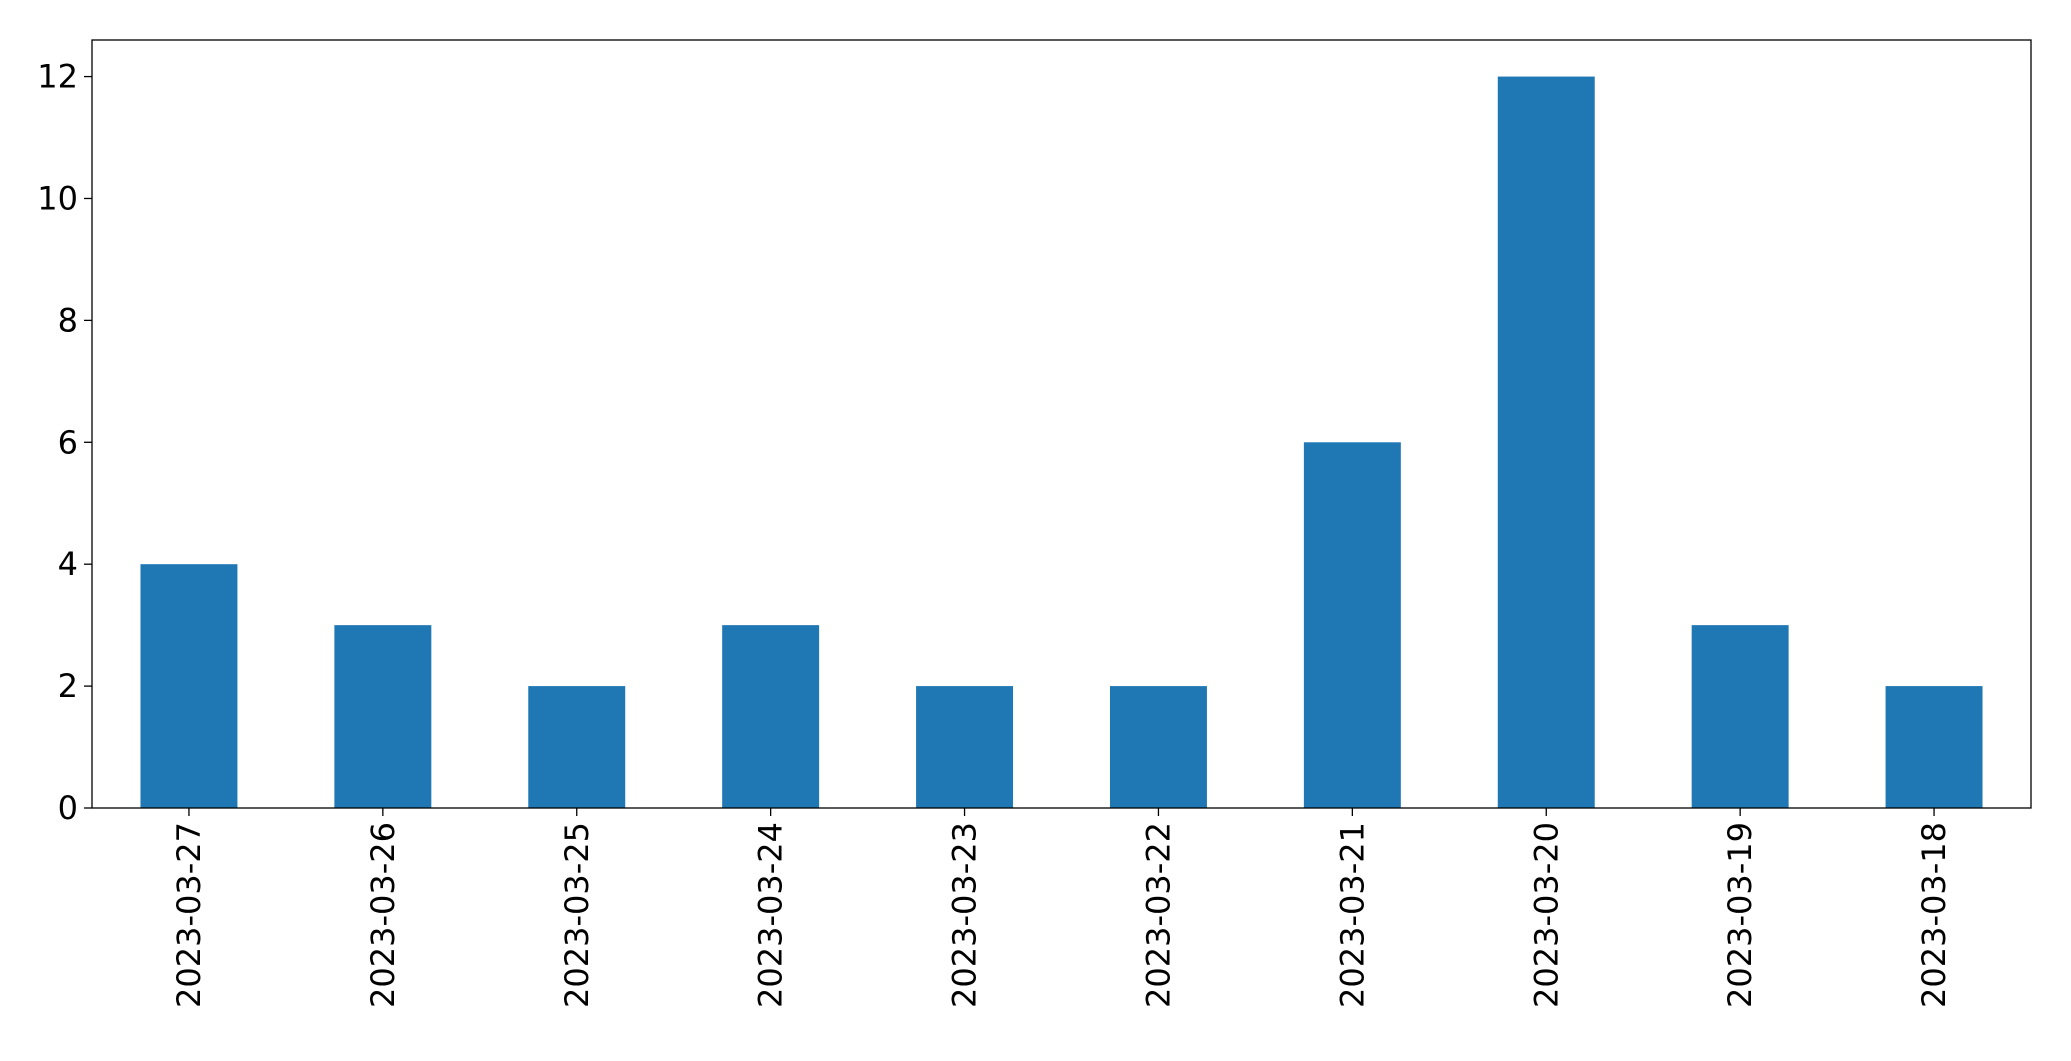 The width and height of the screenshot is (2071, 1061). Describe the element at coordinates (57, 198) in the screenshot. I see `y-tick-label: 10` at that location.